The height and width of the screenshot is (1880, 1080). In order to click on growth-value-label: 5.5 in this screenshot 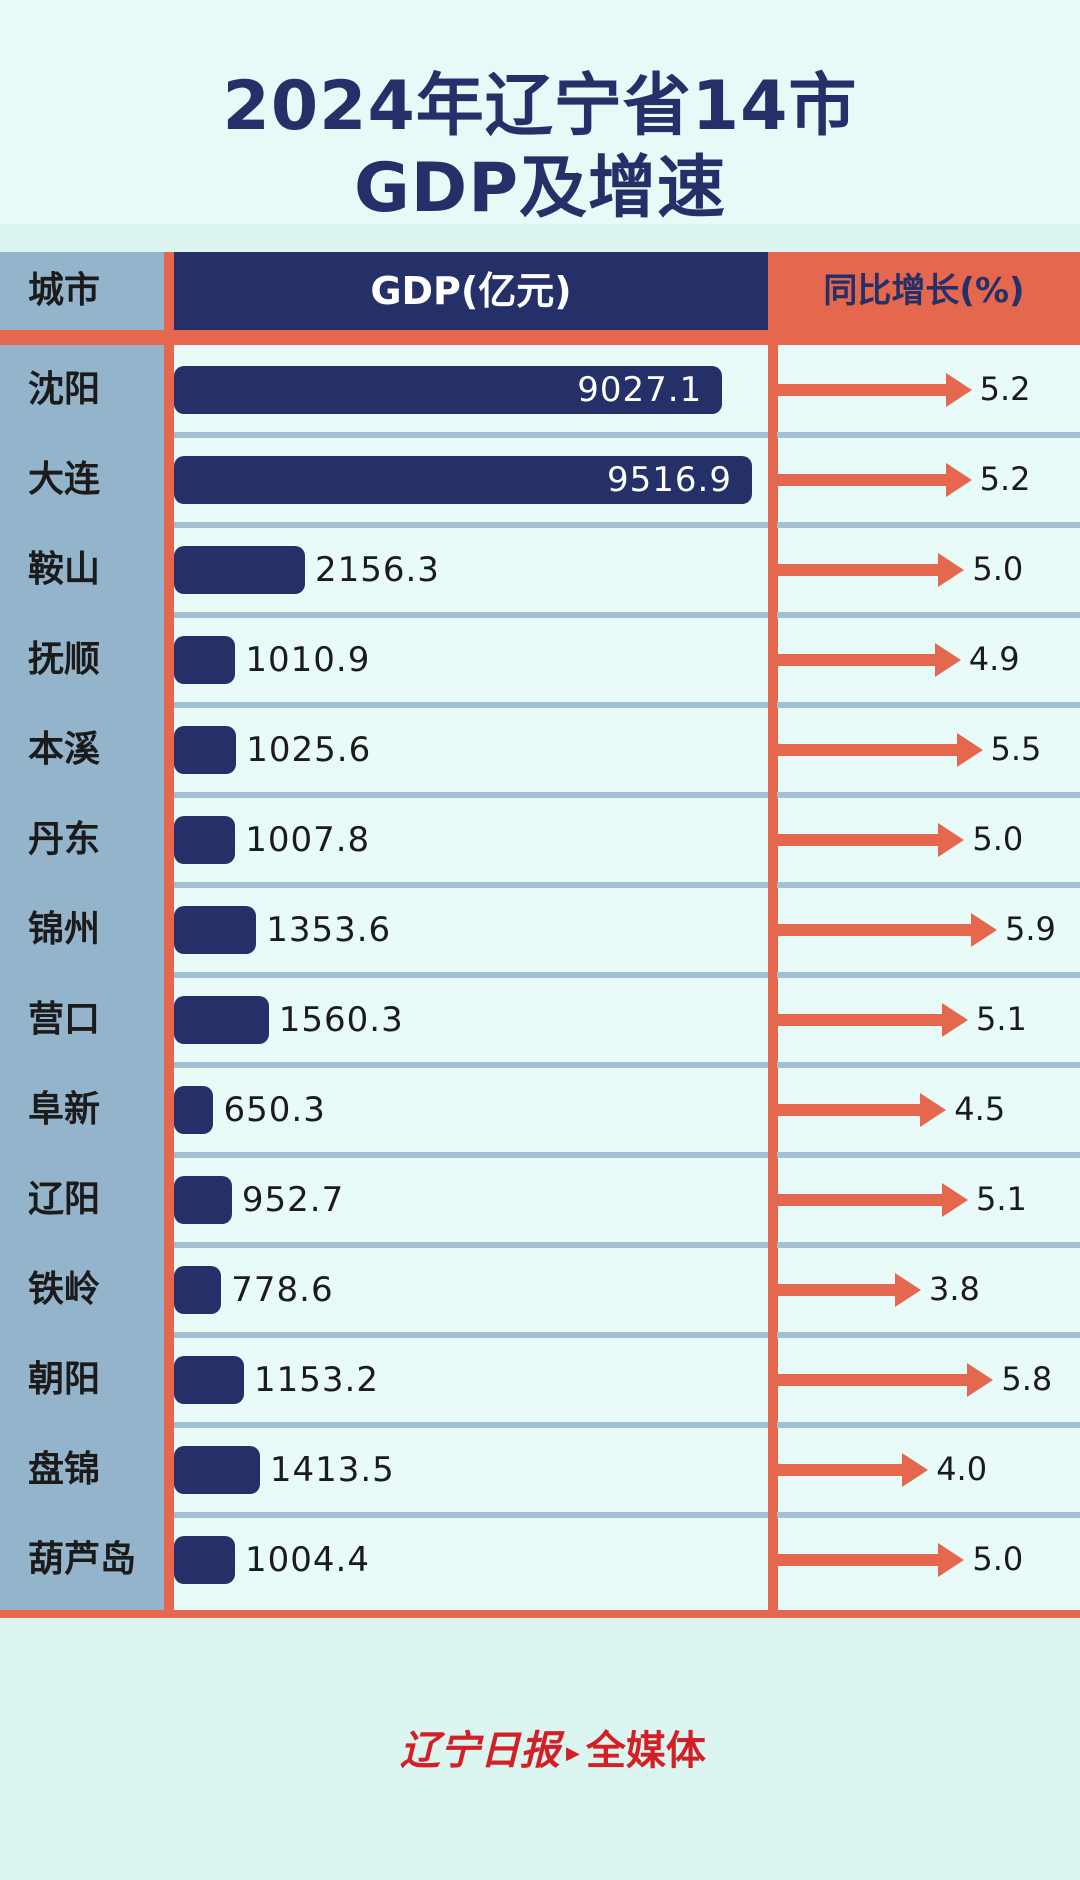, I will do `click(1016, 749)`.